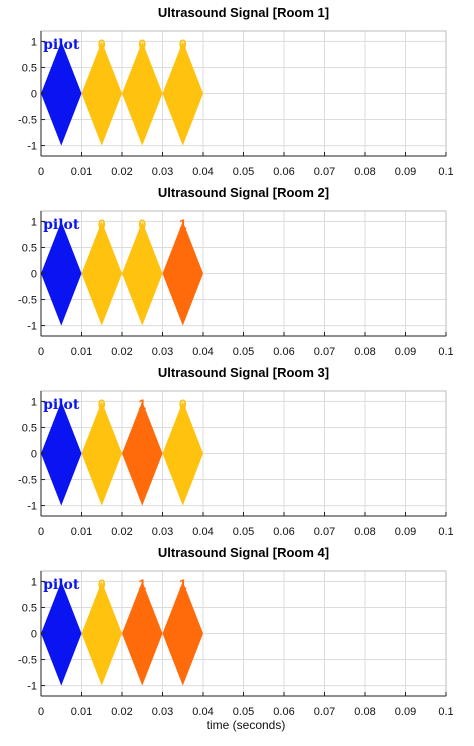  Describe the element at coordinates (243, 12) in the screenshot. I see `chart-title: Ultrasound Signal [Room 1]` at that location.